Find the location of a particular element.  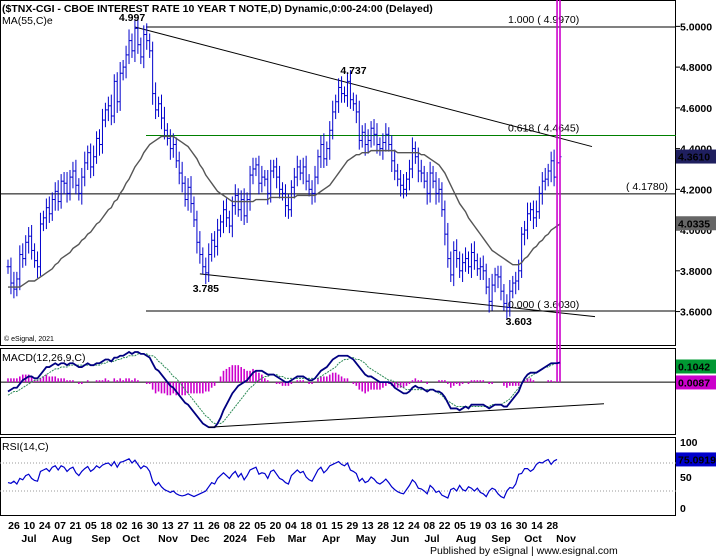

x-day-label: 20 is located at coordinates (276, 526).